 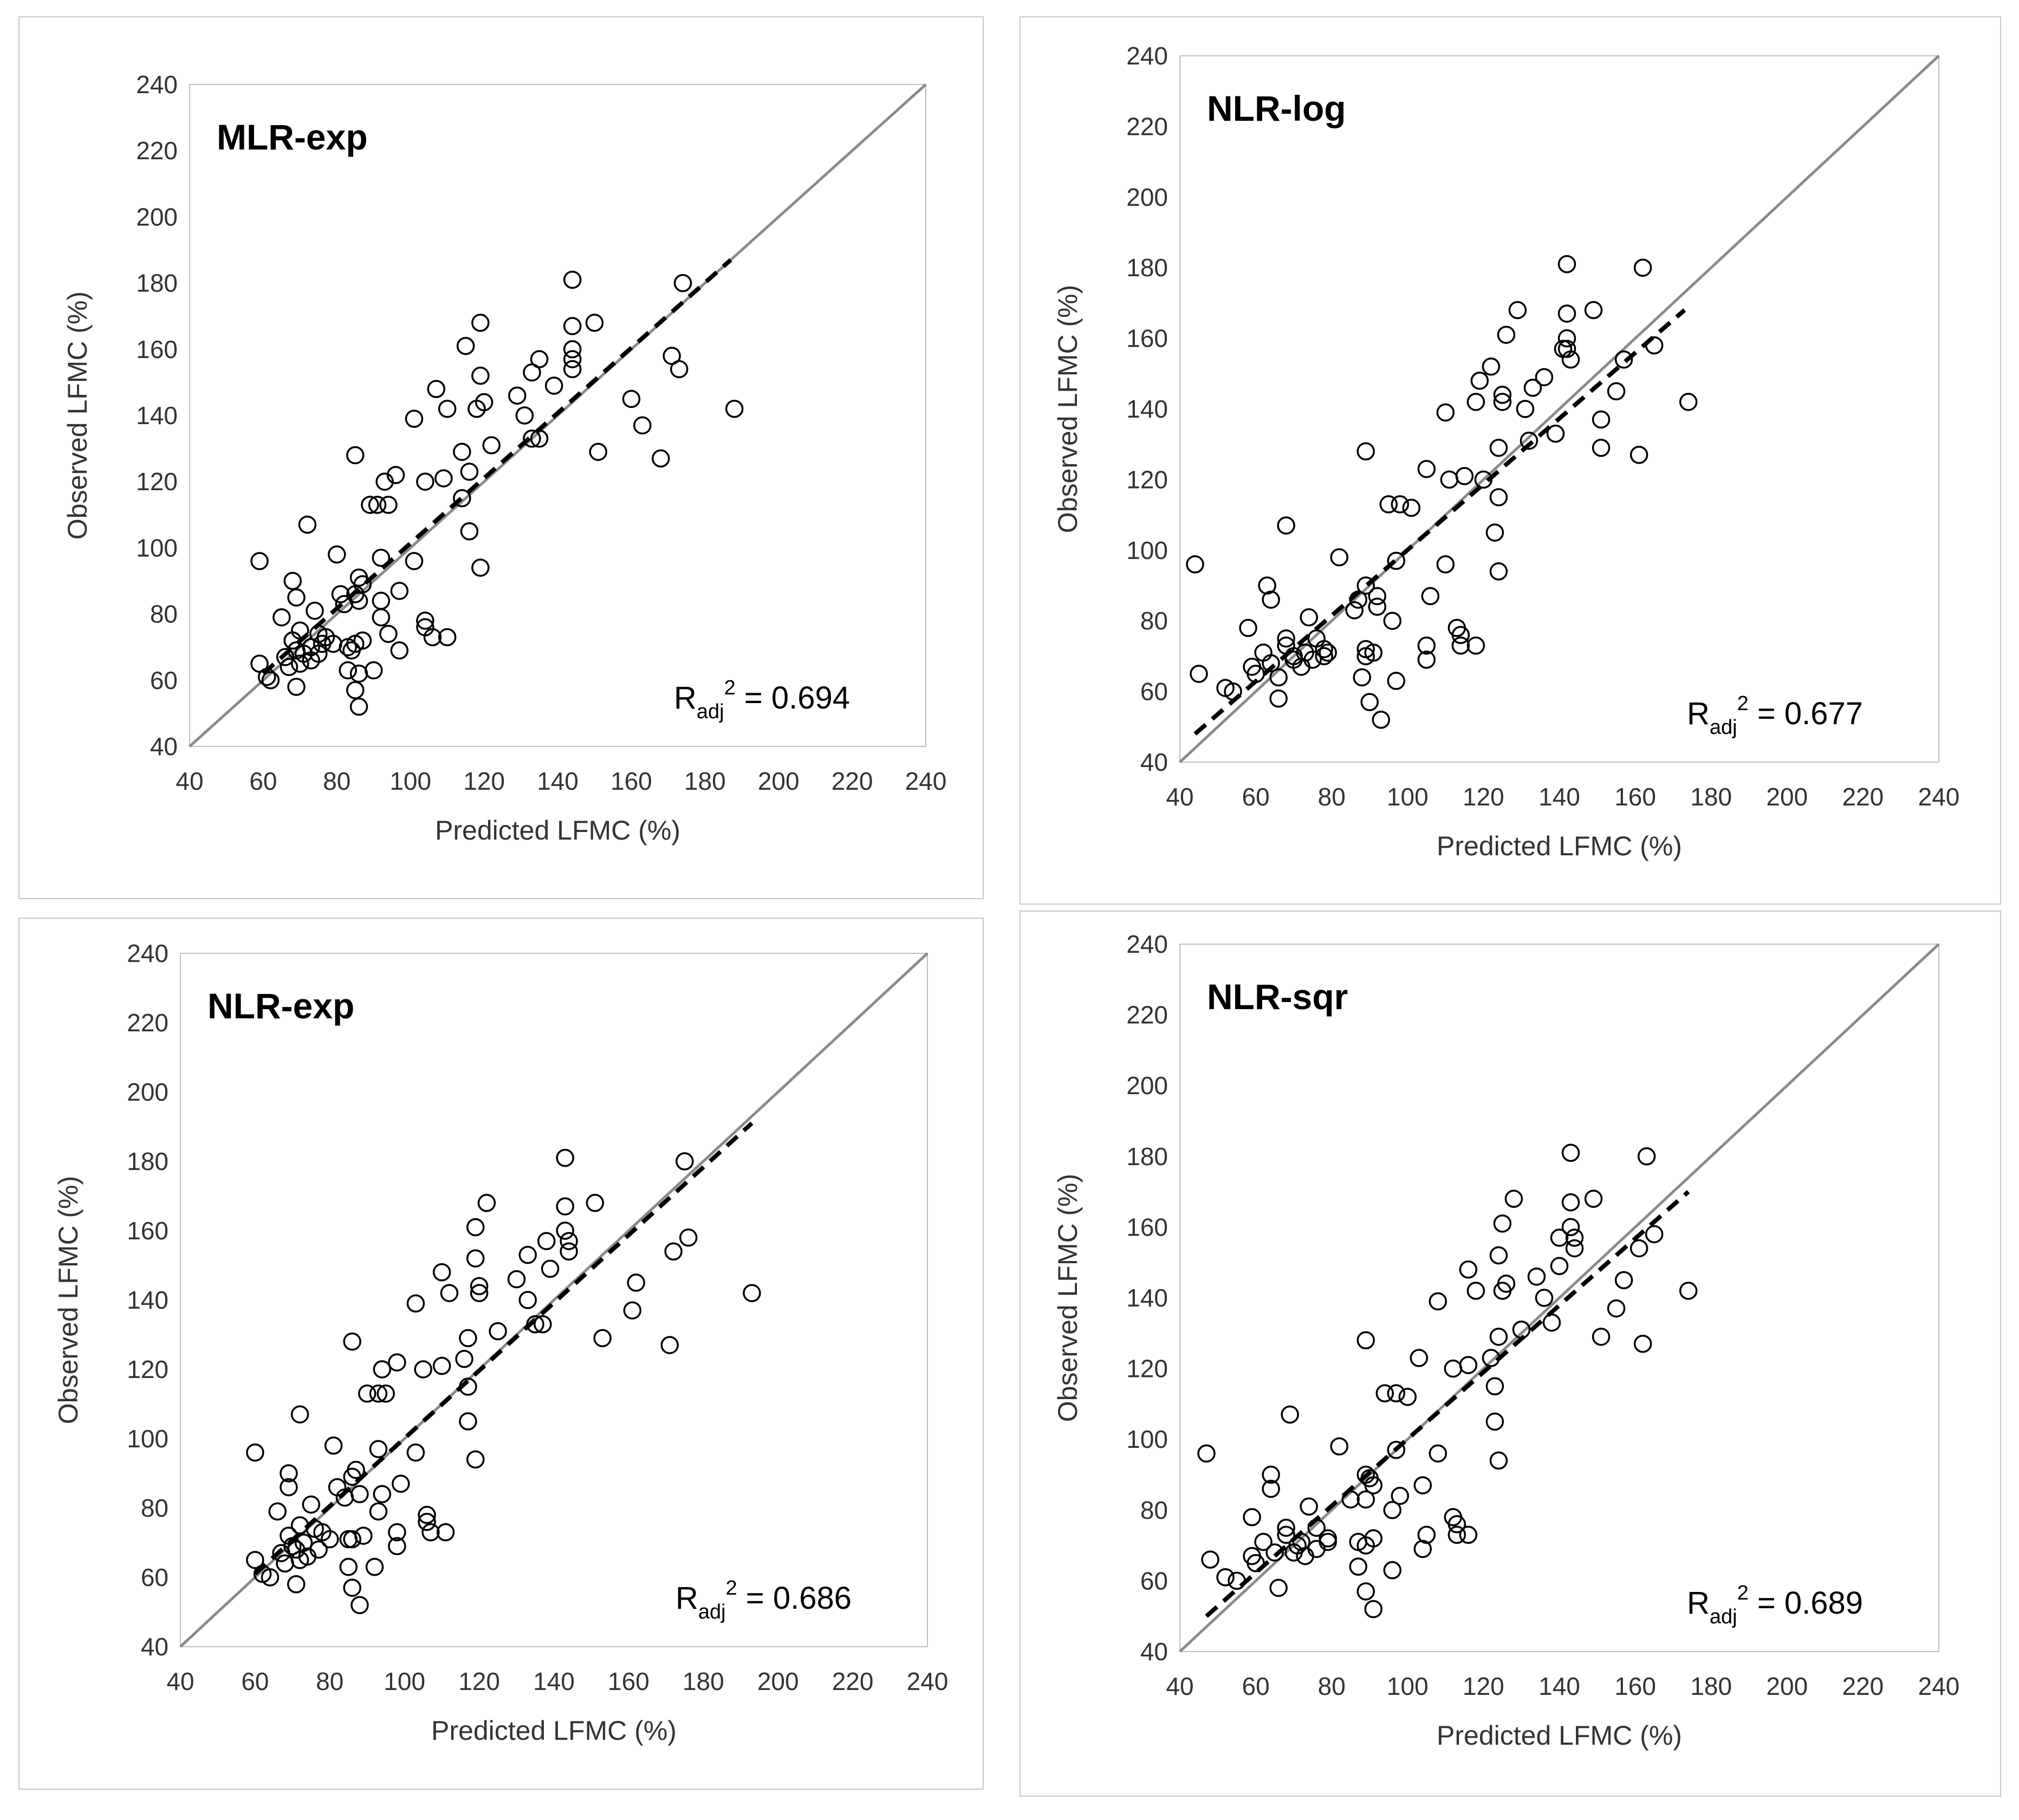 I want to click on chart-0-x-tick-label: 120, so click(x=484, y=781).